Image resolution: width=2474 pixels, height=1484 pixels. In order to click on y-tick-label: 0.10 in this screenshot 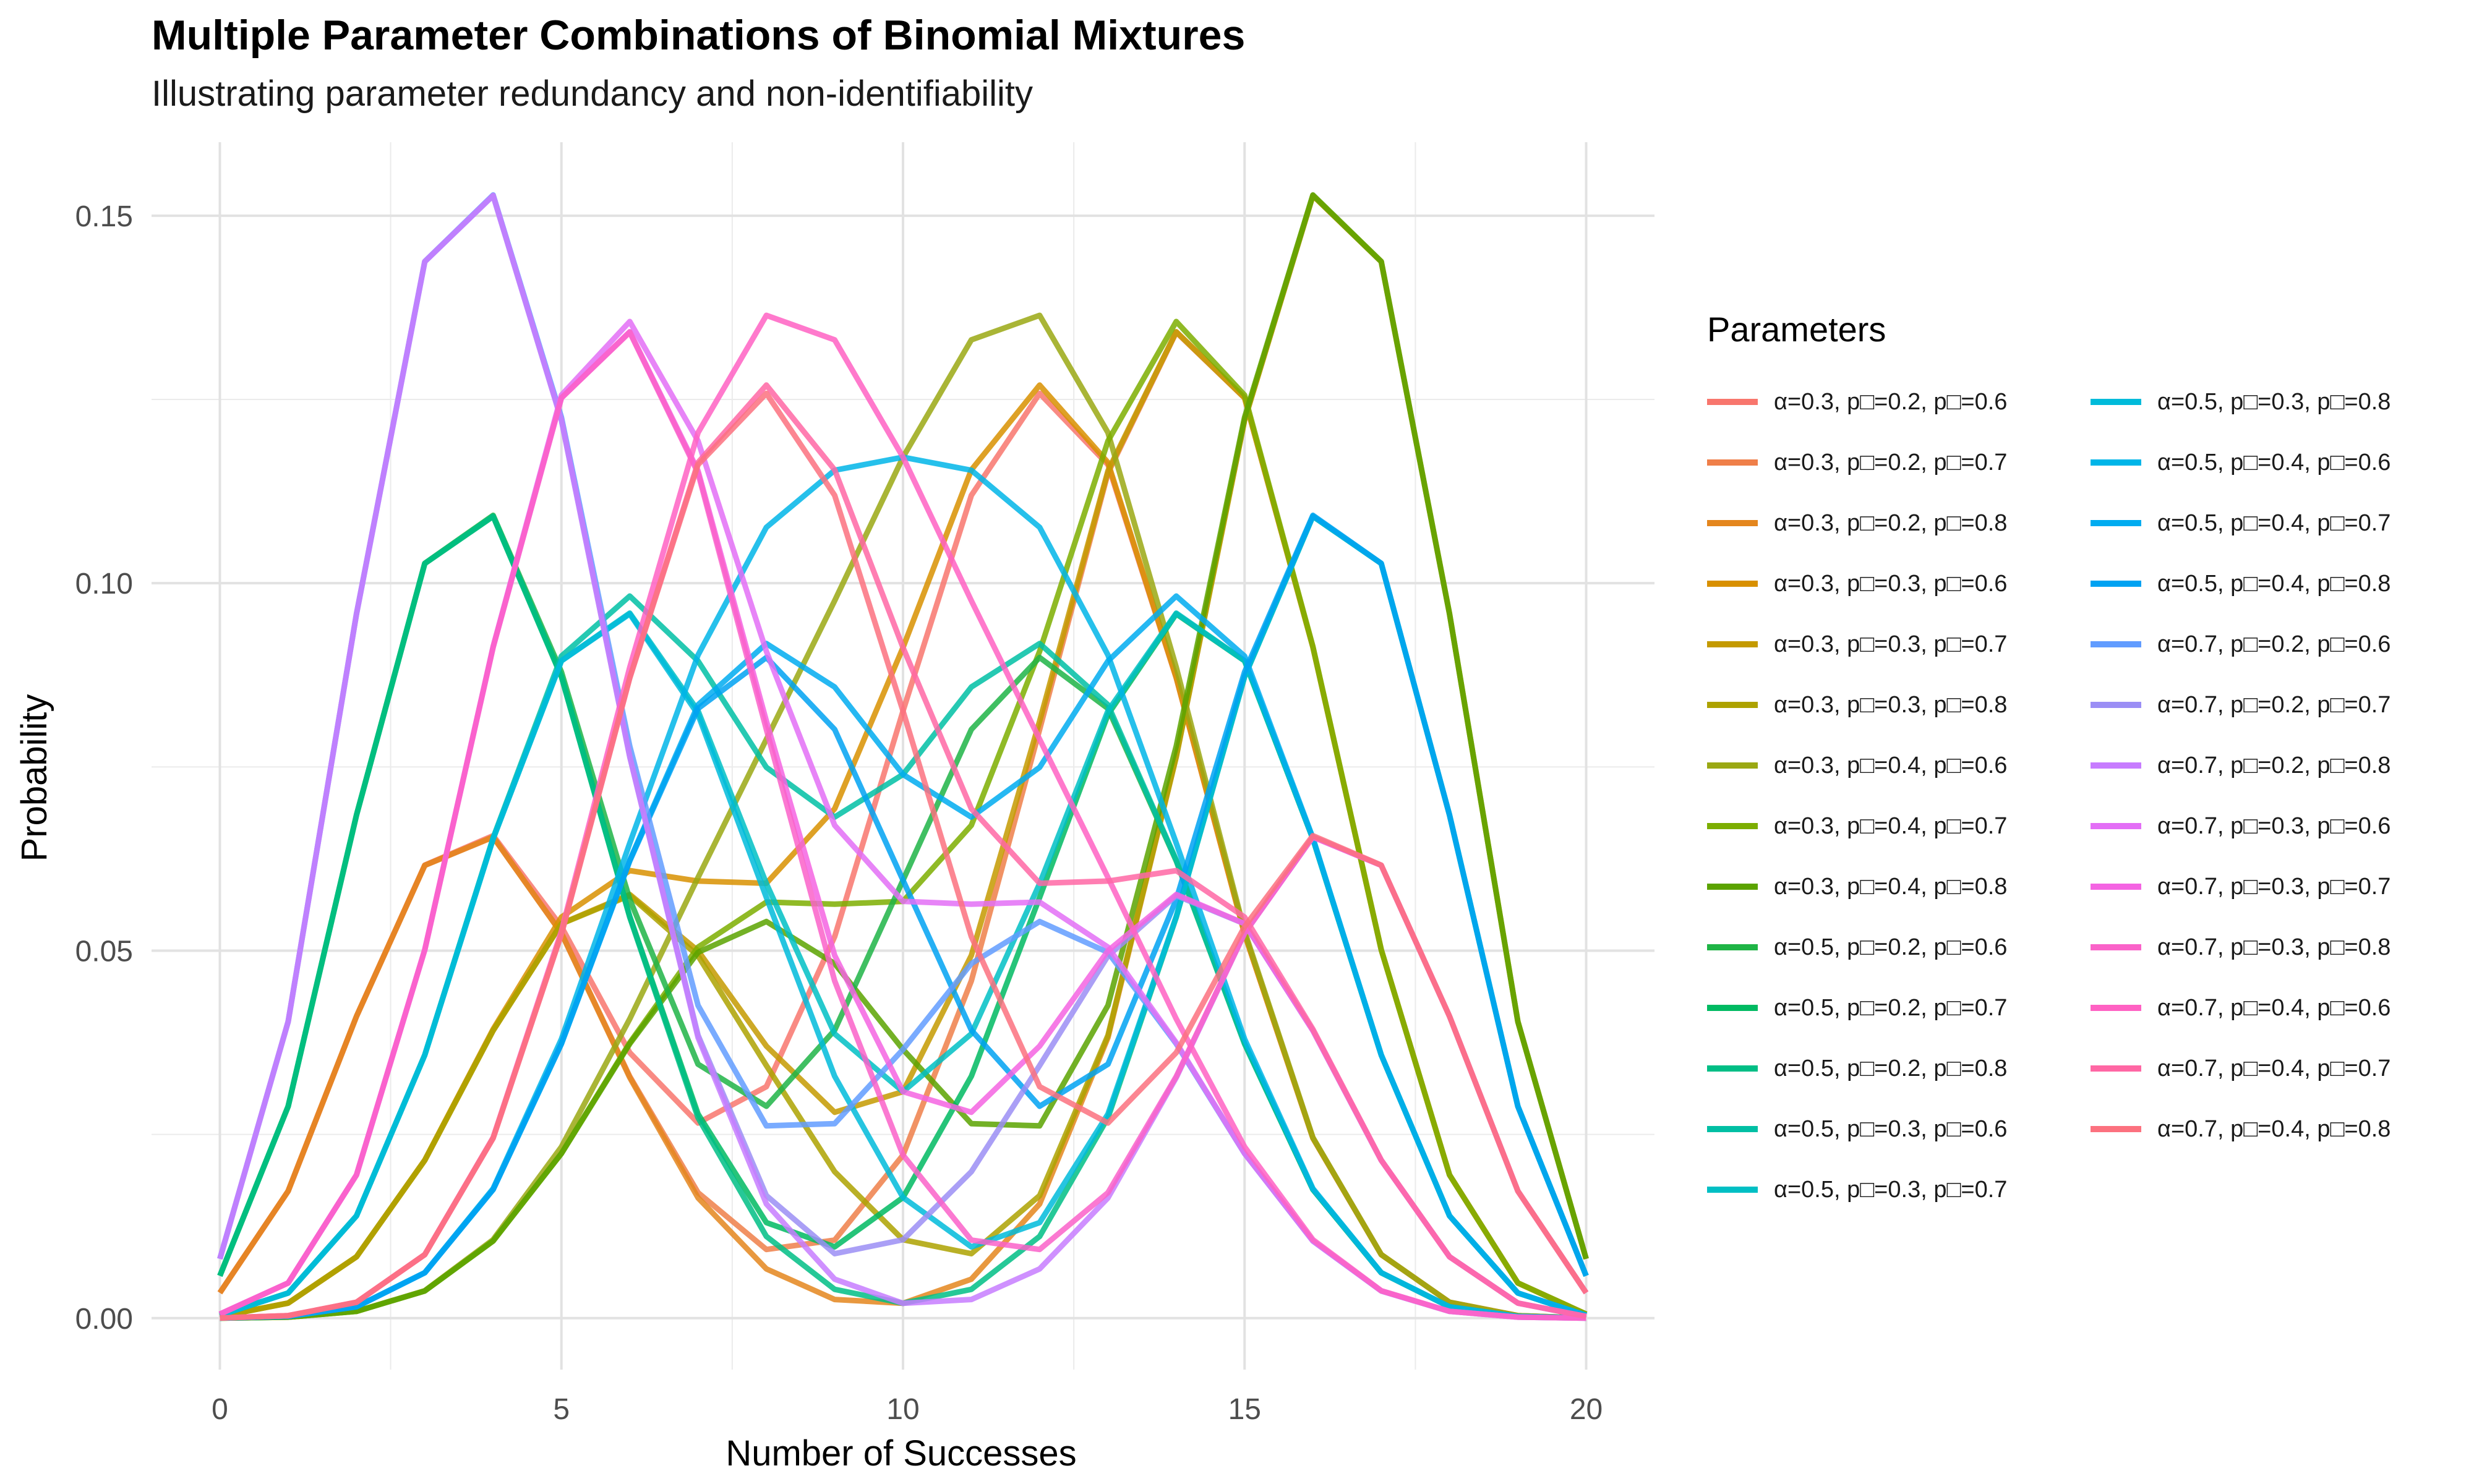, I will do `click(104, 584)`.